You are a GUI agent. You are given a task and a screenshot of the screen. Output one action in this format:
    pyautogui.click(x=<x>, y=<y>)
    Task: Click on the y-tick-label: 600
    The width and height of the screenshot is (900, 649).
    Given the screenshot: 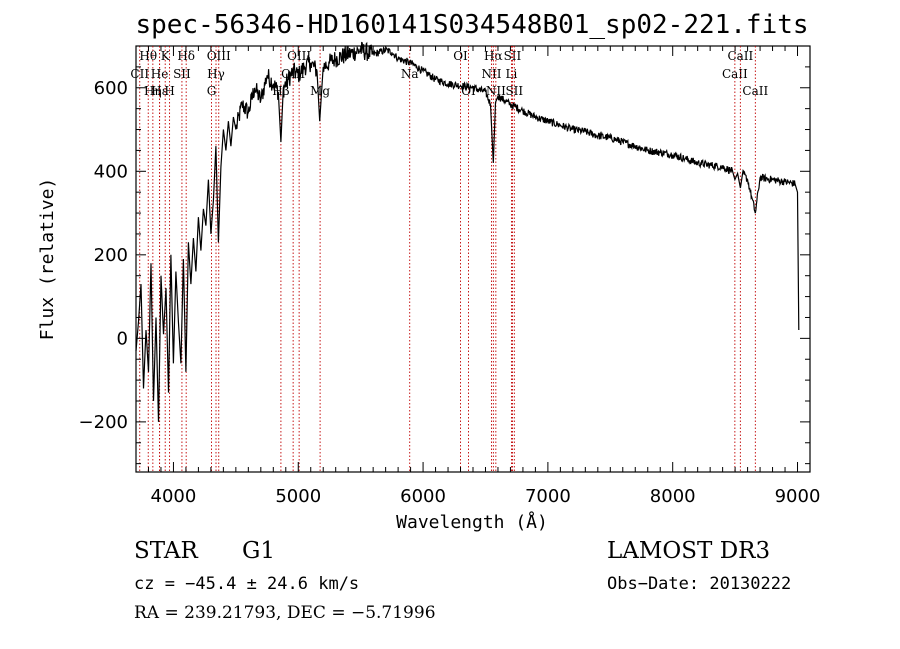 What is the action you would take?
    pyautogui.click(x=111, y=88)
    